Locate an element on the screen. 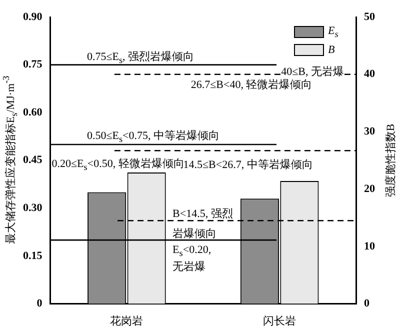 Image resolution: width=400 pixels, height=331 pixels. y-tick-label: 0.15 is located at coordinates (33, 256).